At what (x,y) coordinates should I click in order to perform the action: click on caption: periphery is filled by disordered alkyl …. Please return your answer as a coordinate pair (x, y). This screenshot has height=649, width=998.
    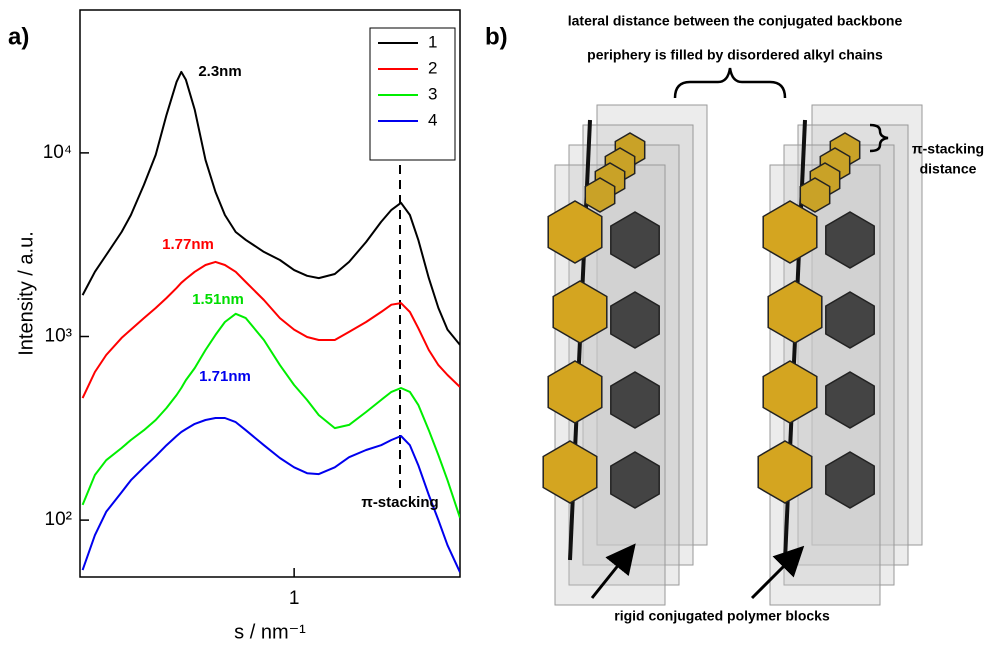
    Looking at the image, I should click on (735, 55).